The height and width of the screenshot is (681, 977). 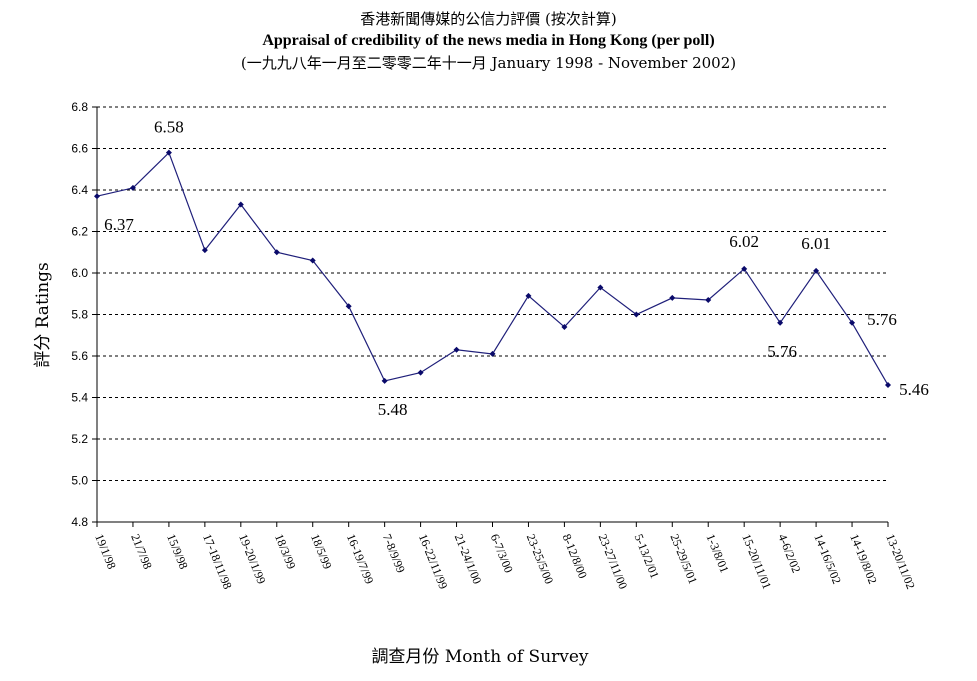 What do you see at coordinates (79, 107) in the screenshot?
I see `y-tick-label: 6.8` at bounding box center [79, 107].